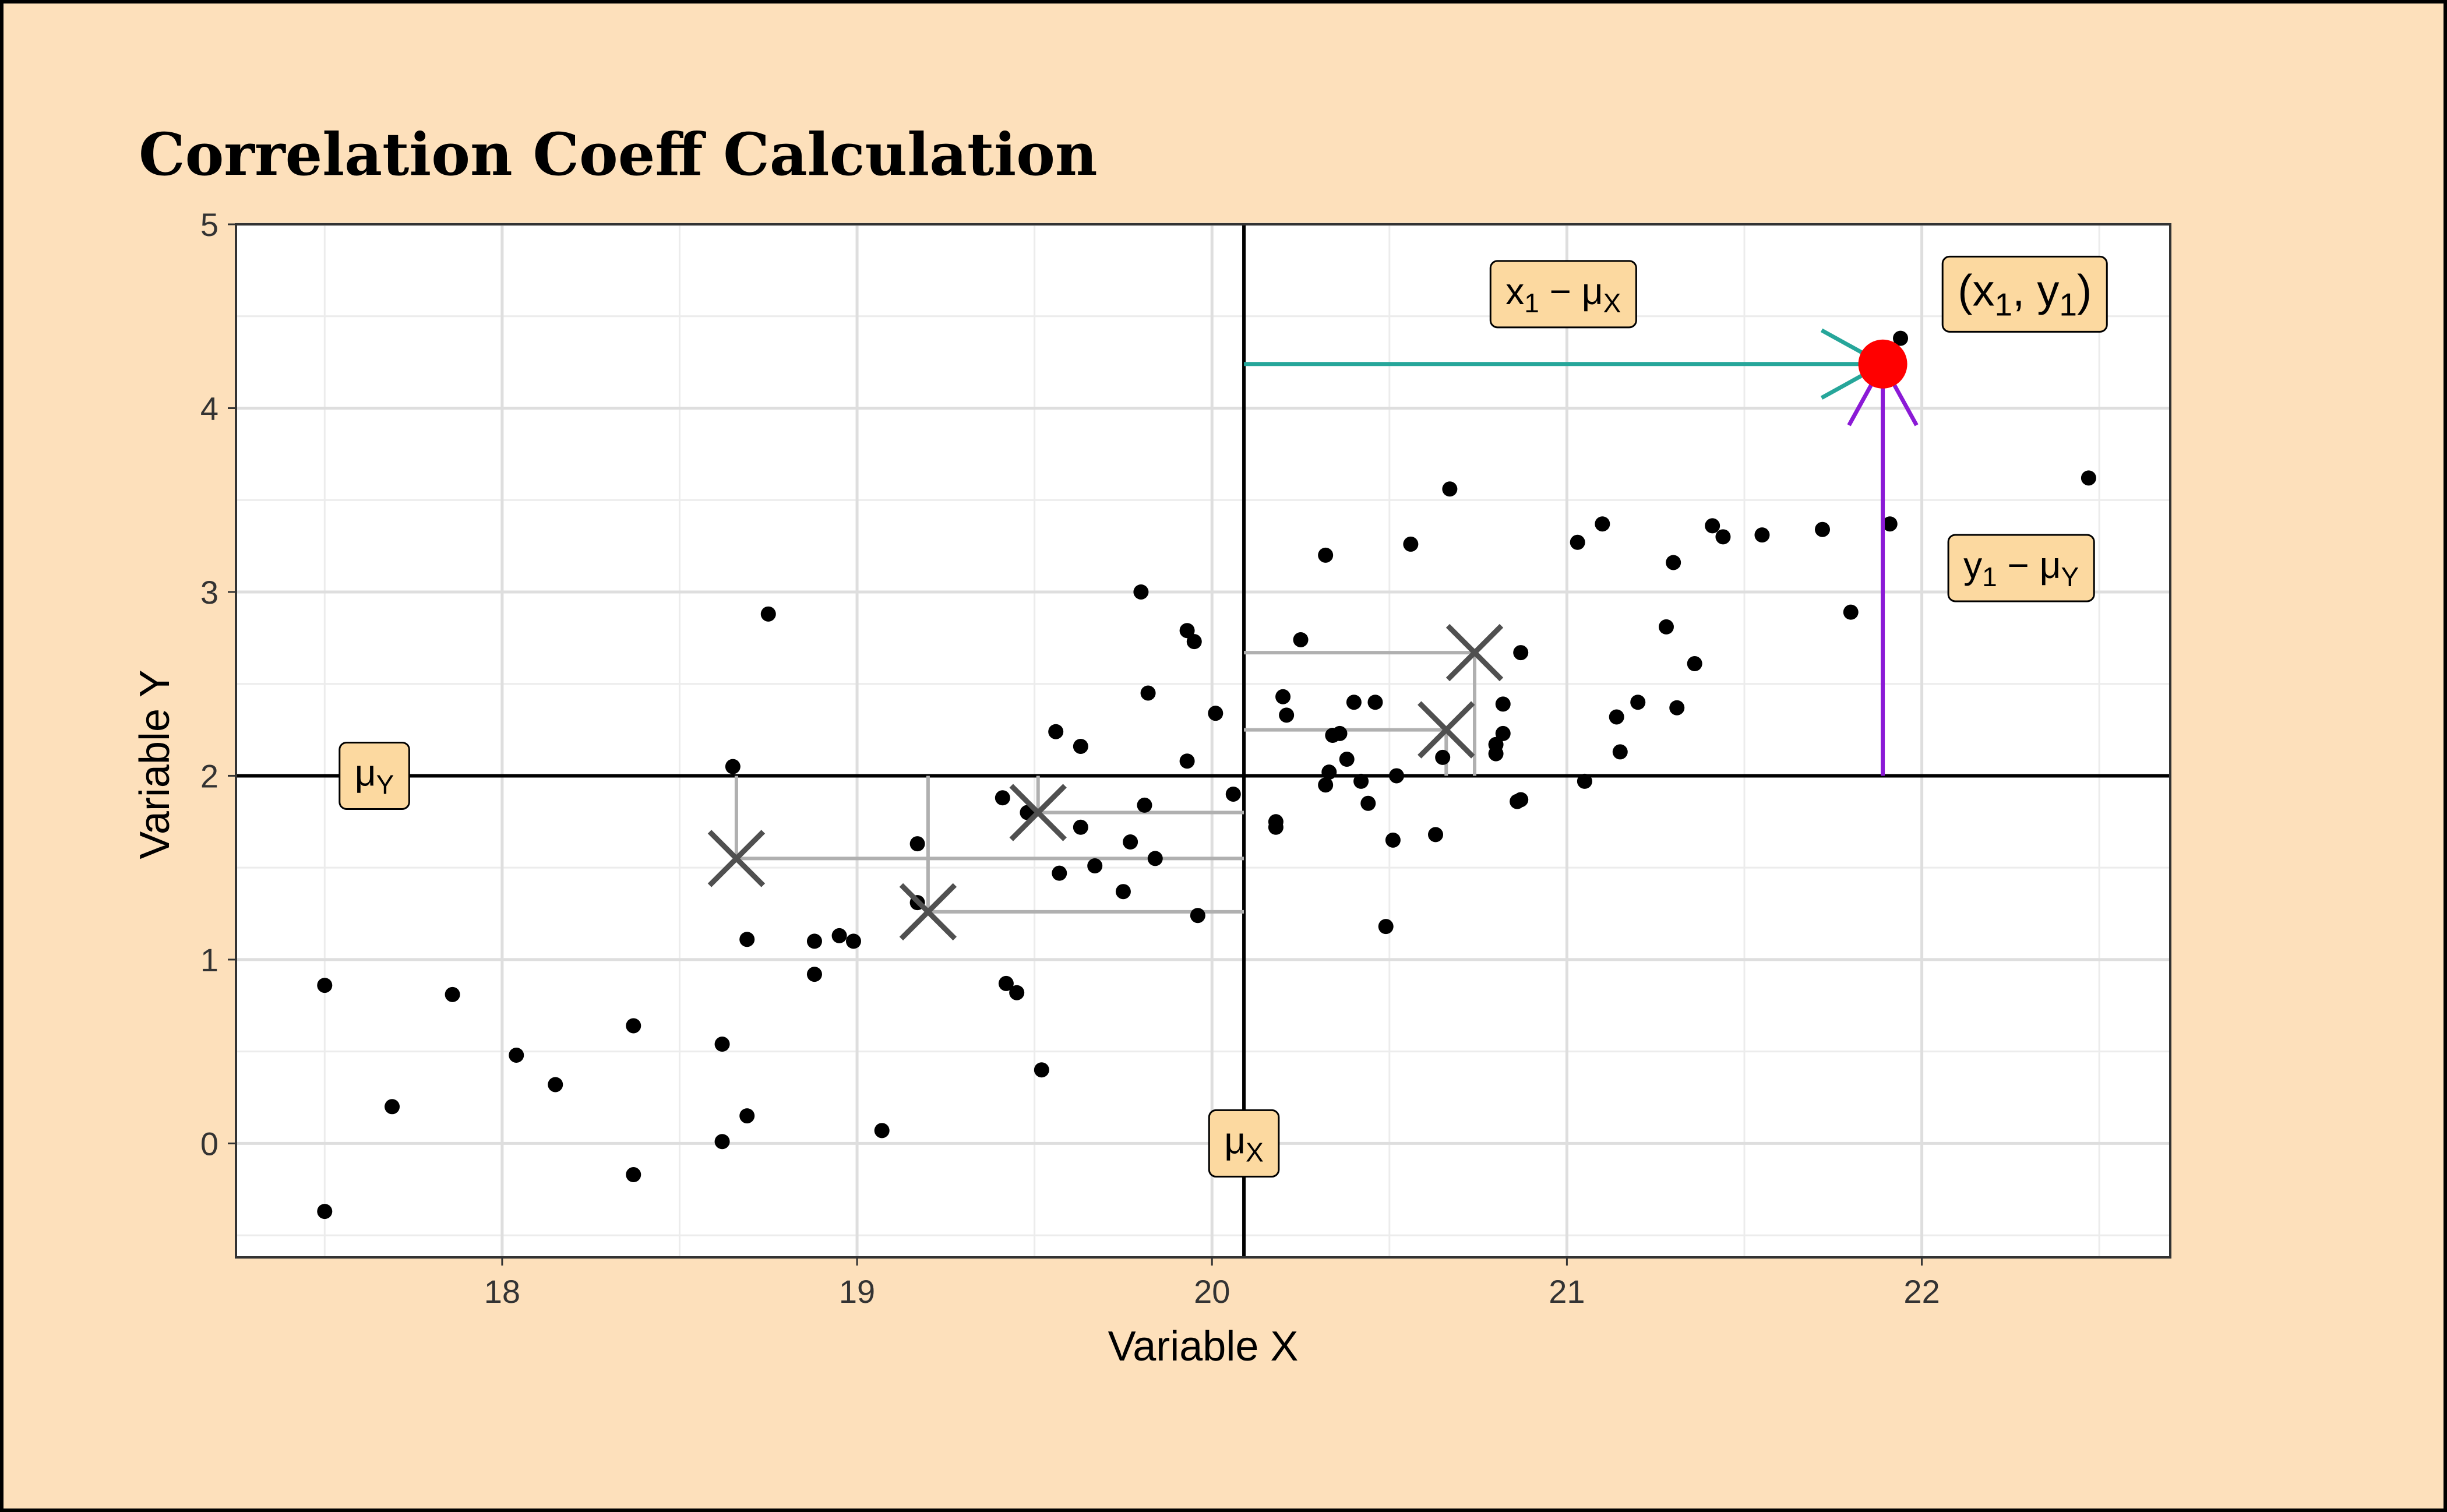  I want to click on mu-y-label: μY, so click(374, 776).